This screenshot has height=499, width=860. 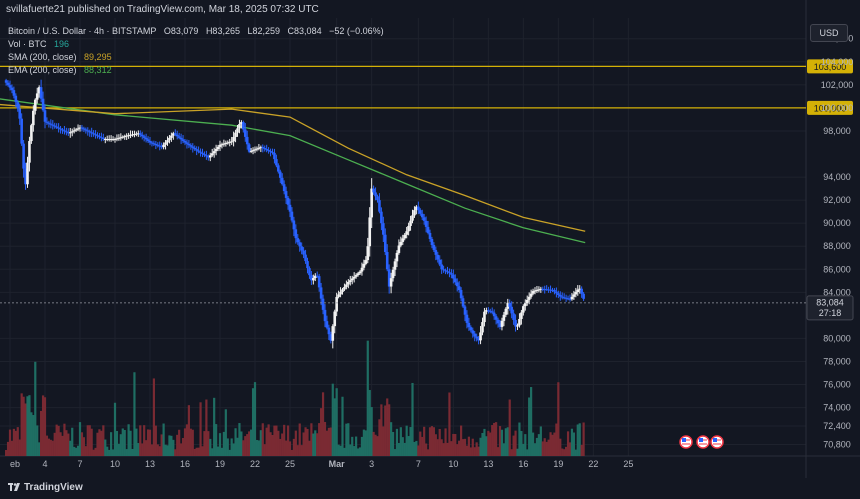 What do you see at coordinates (45, 487) in the screenshot?
I see `tradingview-logo: TradingView` at bounding box center [45, 487].